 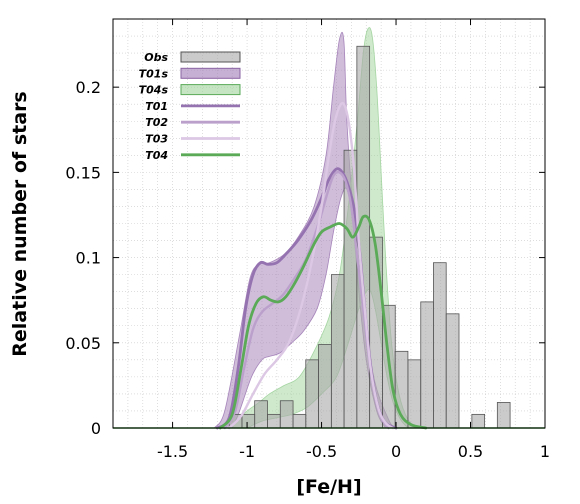 I want to click on legend-label-obs: Obs, so click(x=156, y=57).